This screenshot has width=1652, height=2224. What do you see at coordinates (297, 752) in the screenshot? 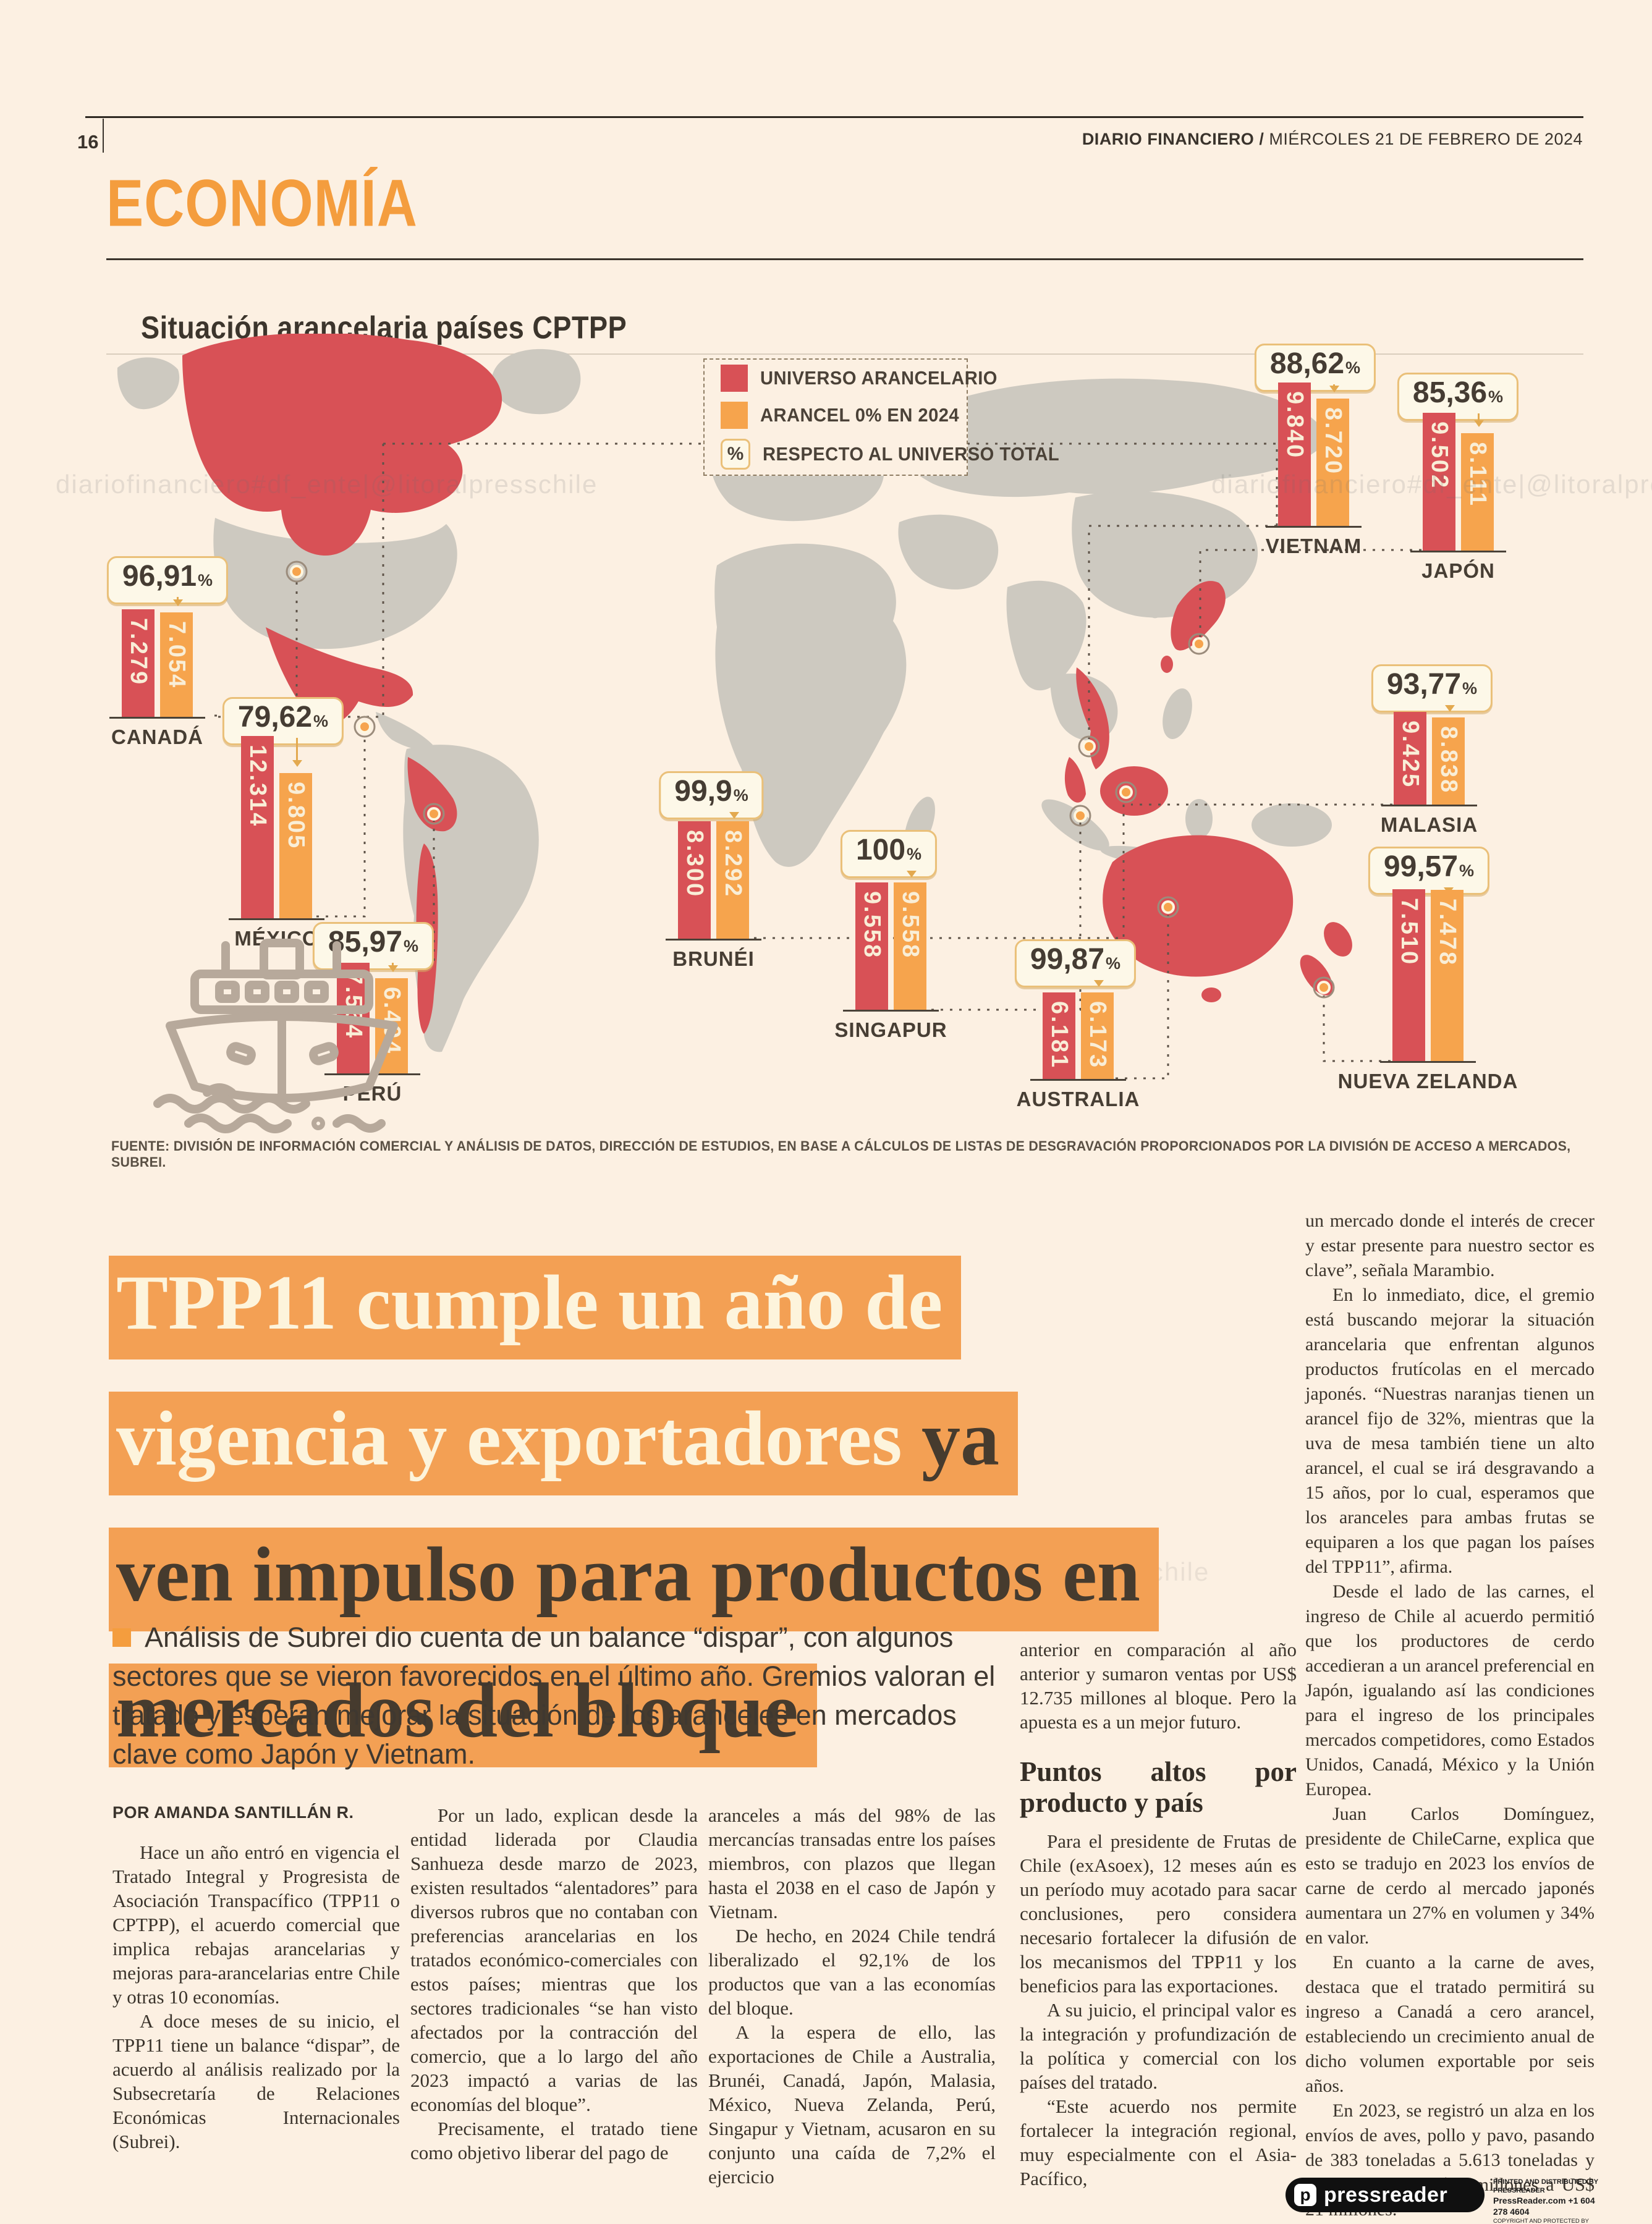
I see `badge-arrow-mexico` at bounding box center [297, 752].